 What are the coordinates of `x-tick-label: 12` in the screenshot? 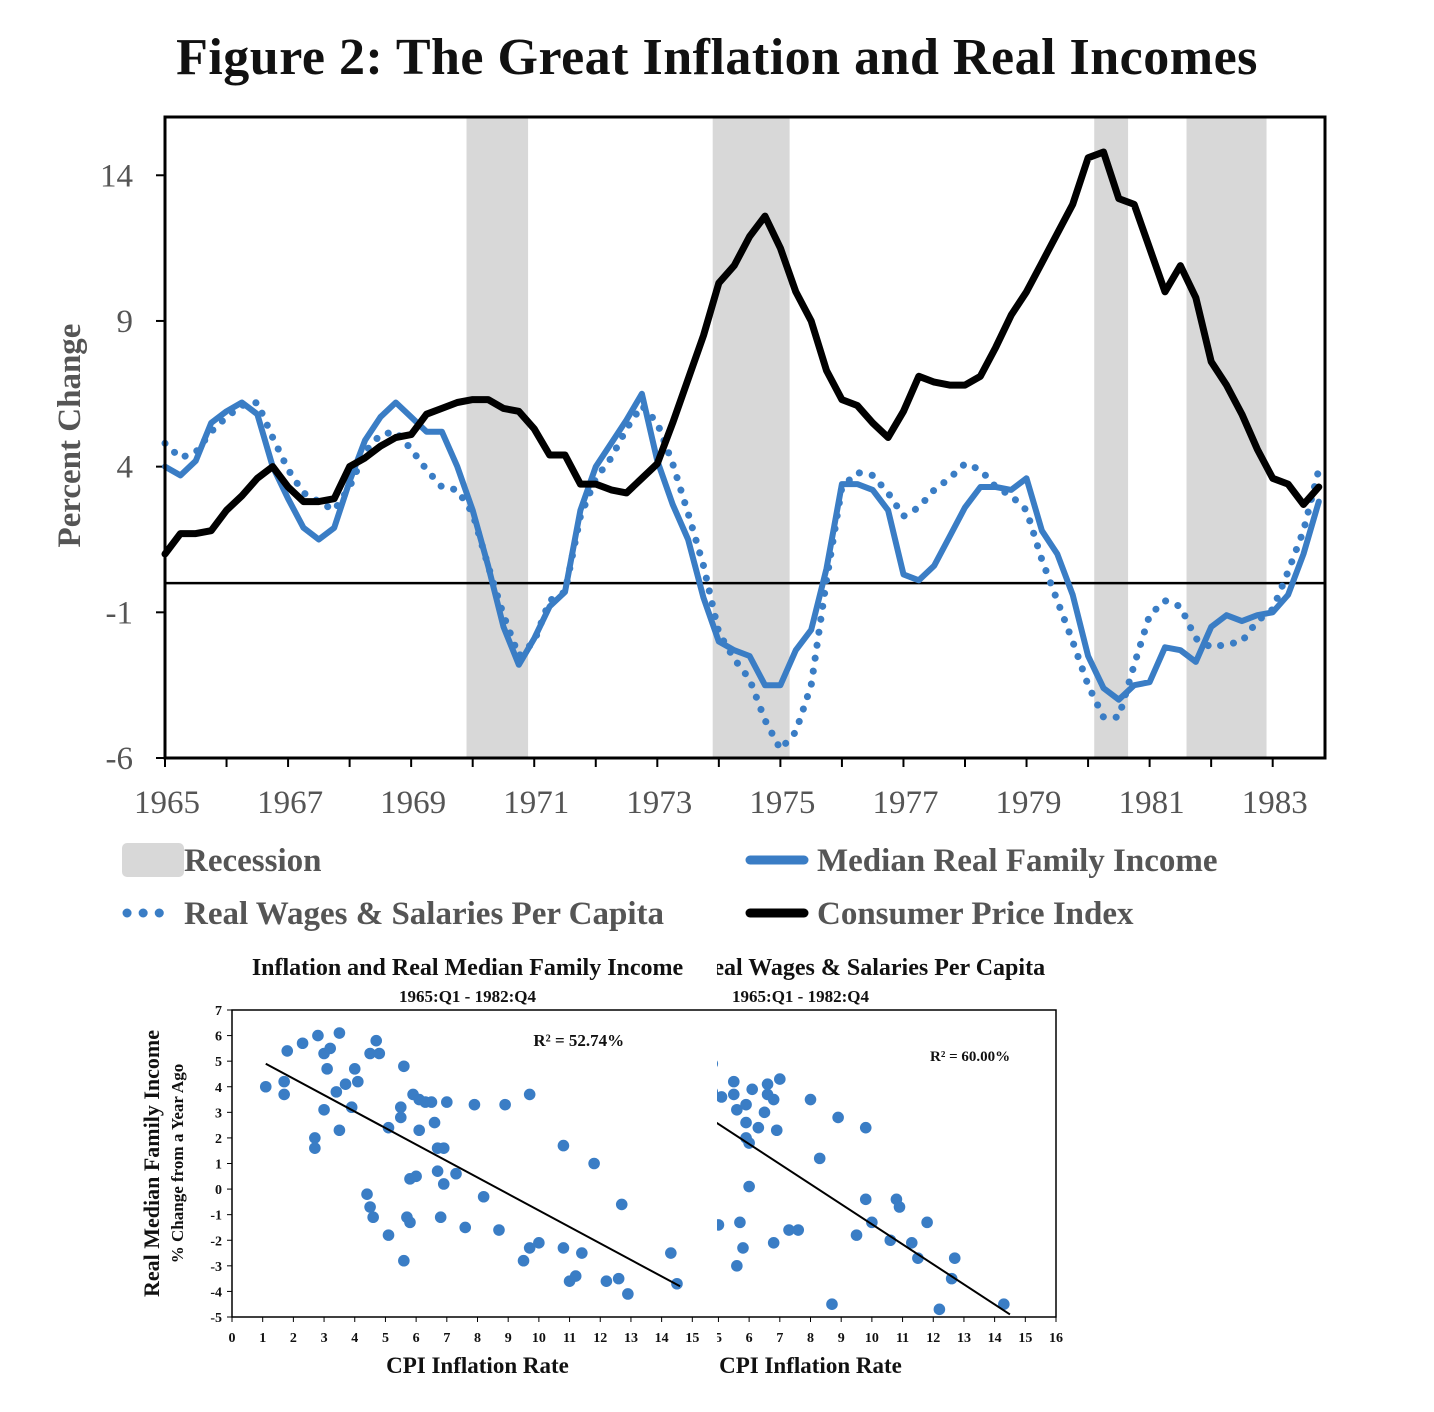 It's located at (600, 1338).